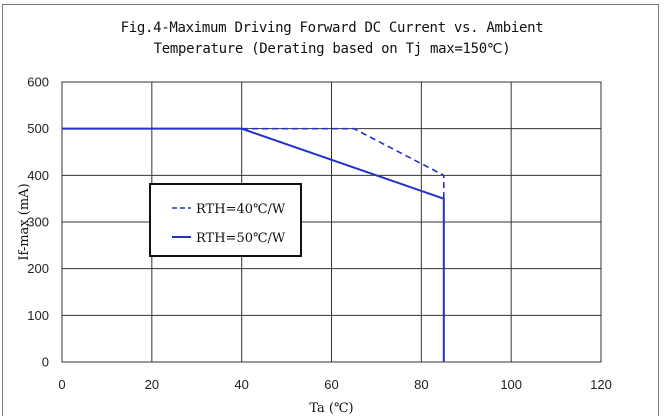  What do you see at coordinates (331, 408) in the screenshot?
I see `x-axis-label: Ta (℃)` at bounding box center [331, 408].